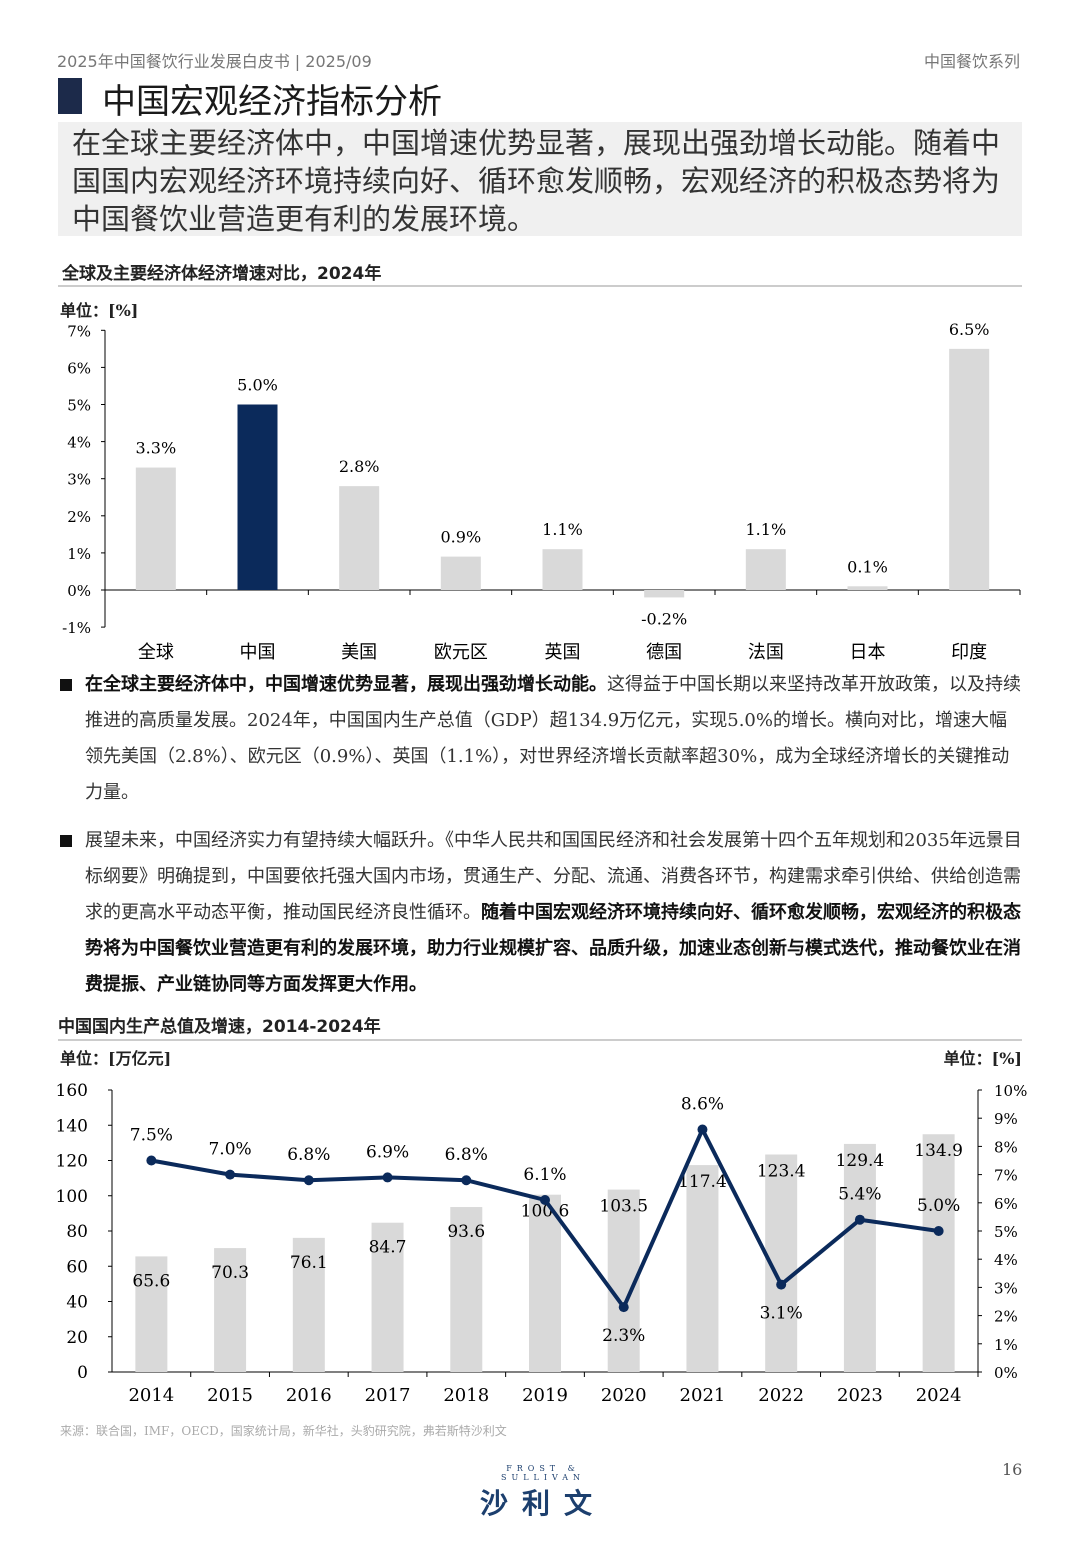 The height and width of the screenshot is (1560, 1080). What do you see at coordinates (72, 1162) in the screenshot?
I see `left-y-tick-label: 120` at bounding box center [72, 1162].